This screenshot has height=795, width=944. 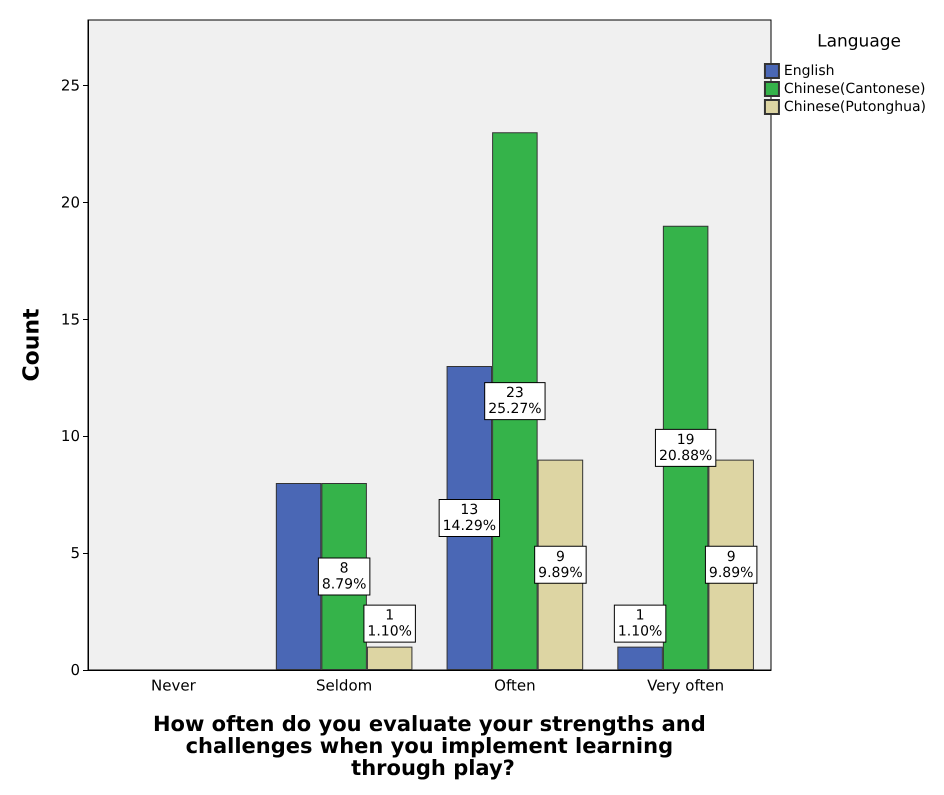 I want to click on y-tick-label: 5, so click(x=75, y=553).